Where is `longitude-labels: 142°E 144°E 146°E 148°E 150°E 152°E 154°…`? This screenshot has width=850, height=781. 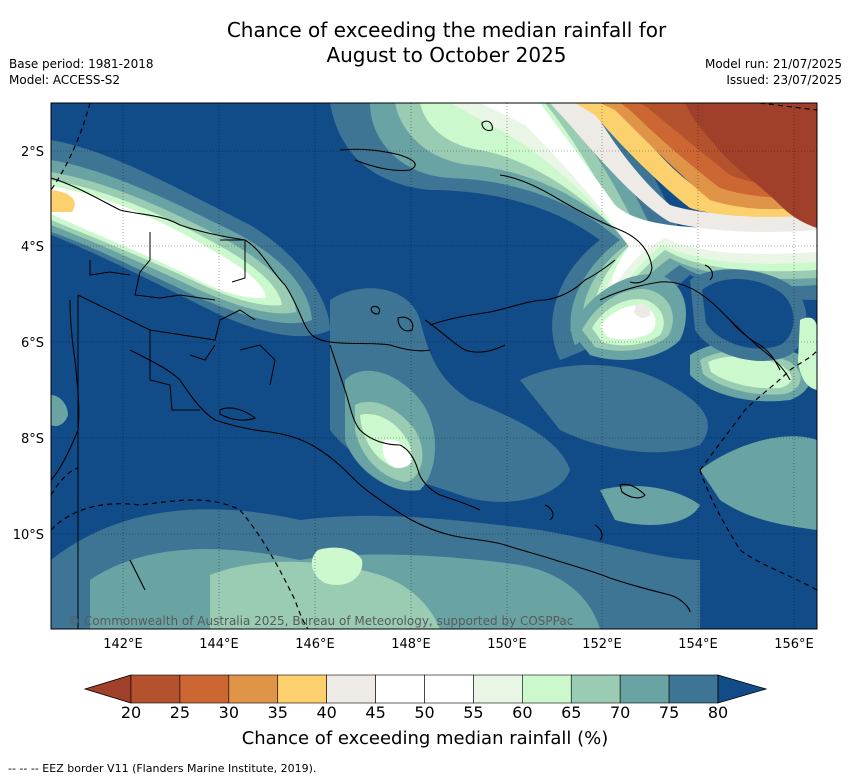 longitude-labels: 142°E 144°E 146°E 148°E 150°E 152°E 154°… is located at coordinates (458, 644).